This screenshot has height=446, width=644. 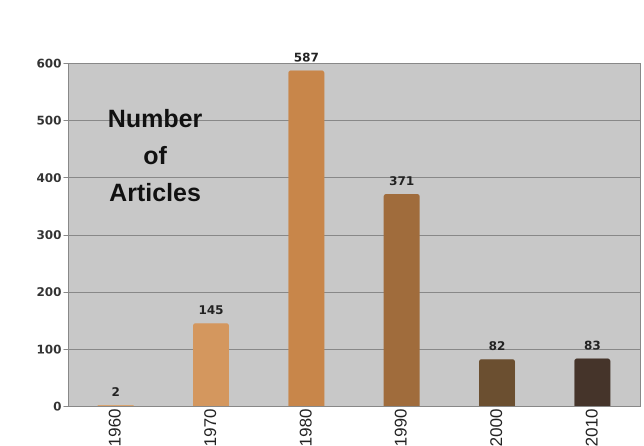 What do you see at coordinates (592, 345) in the screenshot?
I see `data-label: 83` at bounding box center [592, 345].